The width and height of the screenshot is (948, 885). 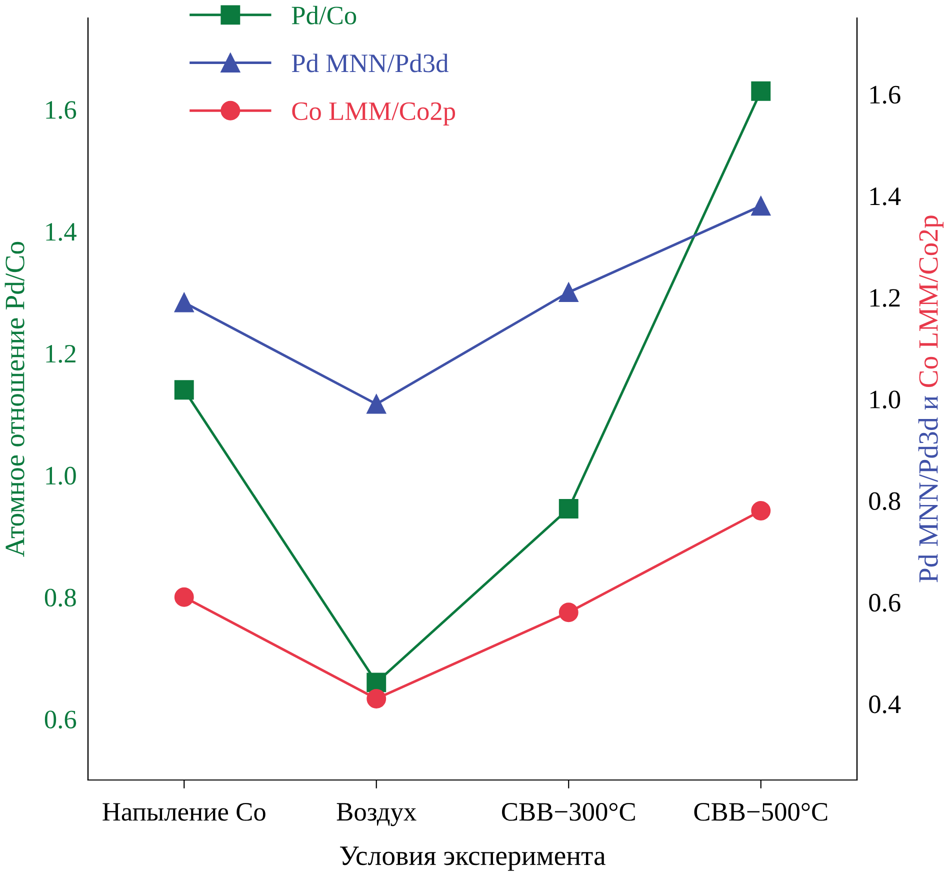 What do you see at coordinates (61, 232) in the screenshot?
I see `y-tick-label: 1.4` at bounding box center [61, 232].